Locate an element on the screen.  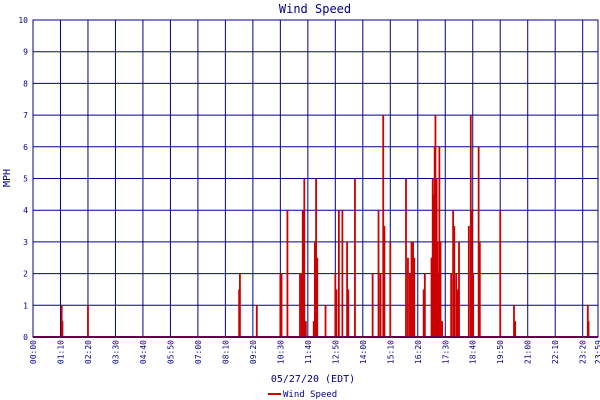
x-tick-label: 08:10 is located at coordinates (225, 352).